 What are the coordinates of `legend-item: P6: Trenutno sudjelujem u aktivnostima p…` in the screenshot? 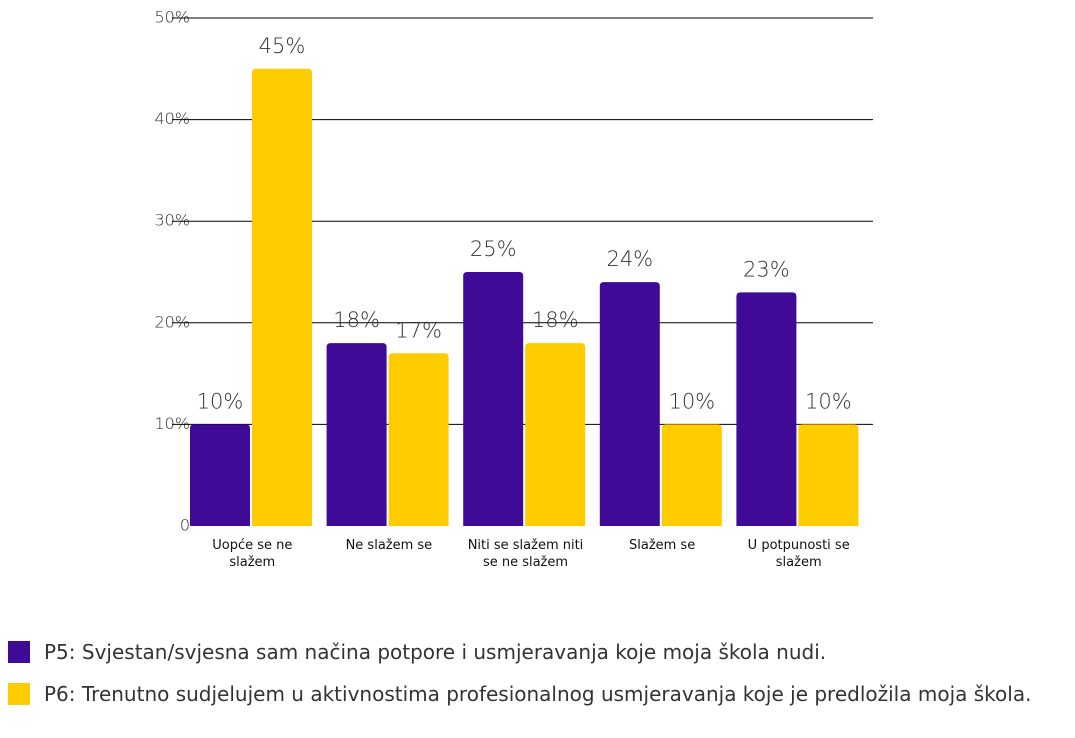 It's located at (538, 694).